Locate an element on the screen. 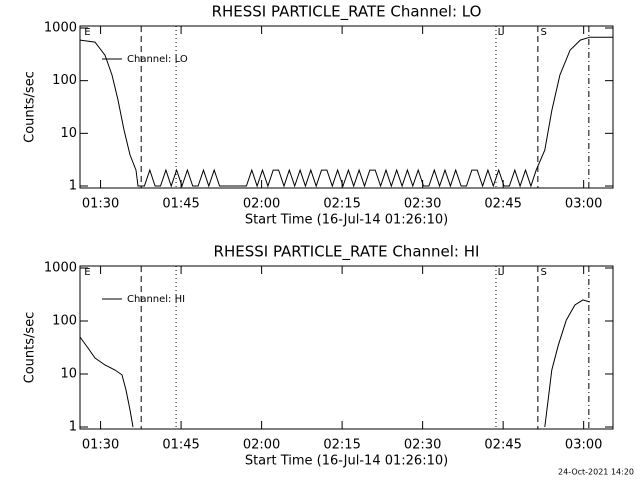 This screenshot has width=640, height=480. chart-title: RHESSI PARTICLE_RATE Channel: LO is located at coordinates (347, 12).